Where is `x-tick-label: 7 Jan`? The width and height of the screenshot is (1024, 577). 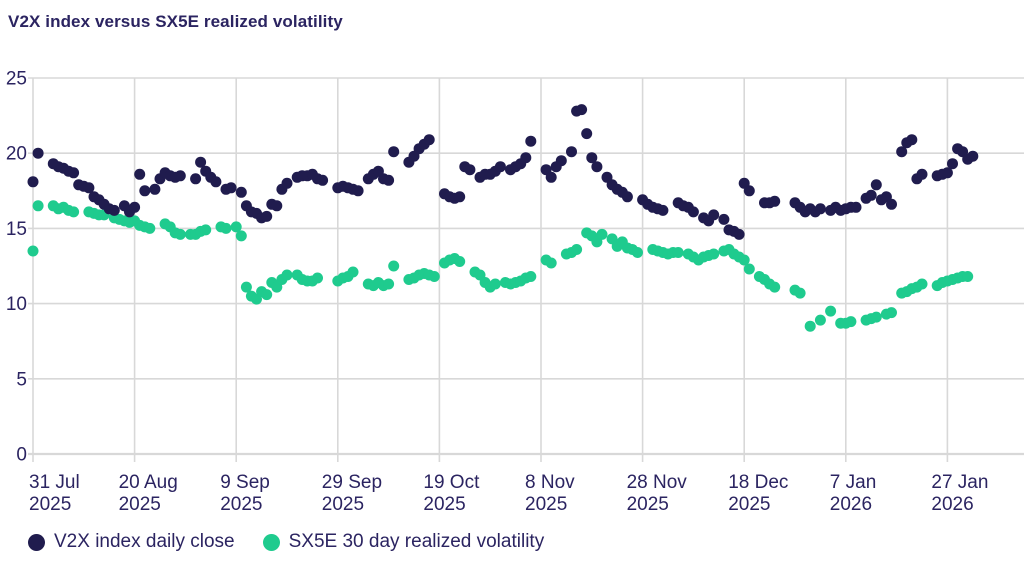 x-tick-label: 7 Jan is located at coordinates (853, 482).